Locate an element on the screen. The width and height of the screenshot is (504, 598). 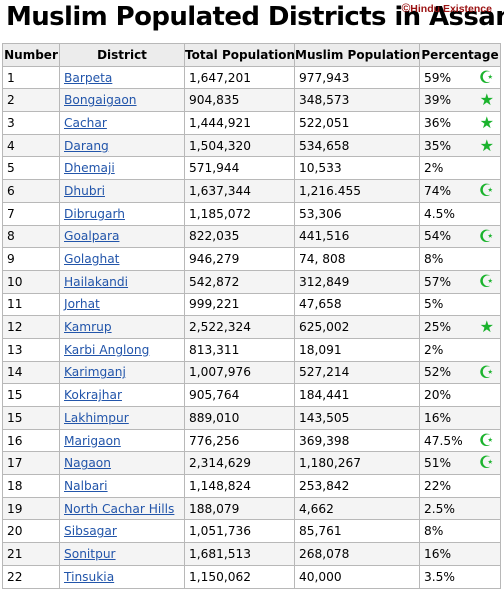
district-link-text: Golaghat is located at coordinates (92, 259).